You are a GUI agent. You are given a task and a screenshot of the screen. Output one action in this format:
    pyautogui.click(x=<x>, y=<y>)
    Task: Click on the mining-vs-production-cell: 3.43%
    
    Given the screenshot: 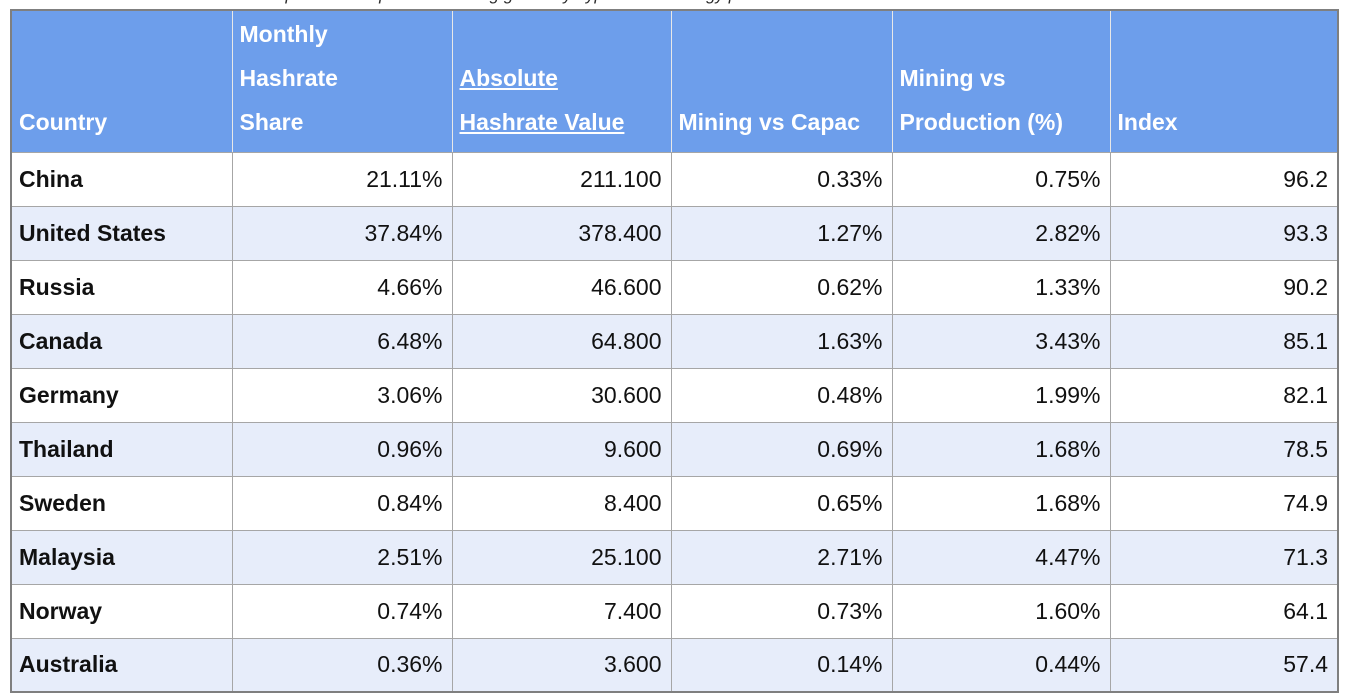 What is the action you would take?
    pyautogui.click(x=1001, y=341)
    